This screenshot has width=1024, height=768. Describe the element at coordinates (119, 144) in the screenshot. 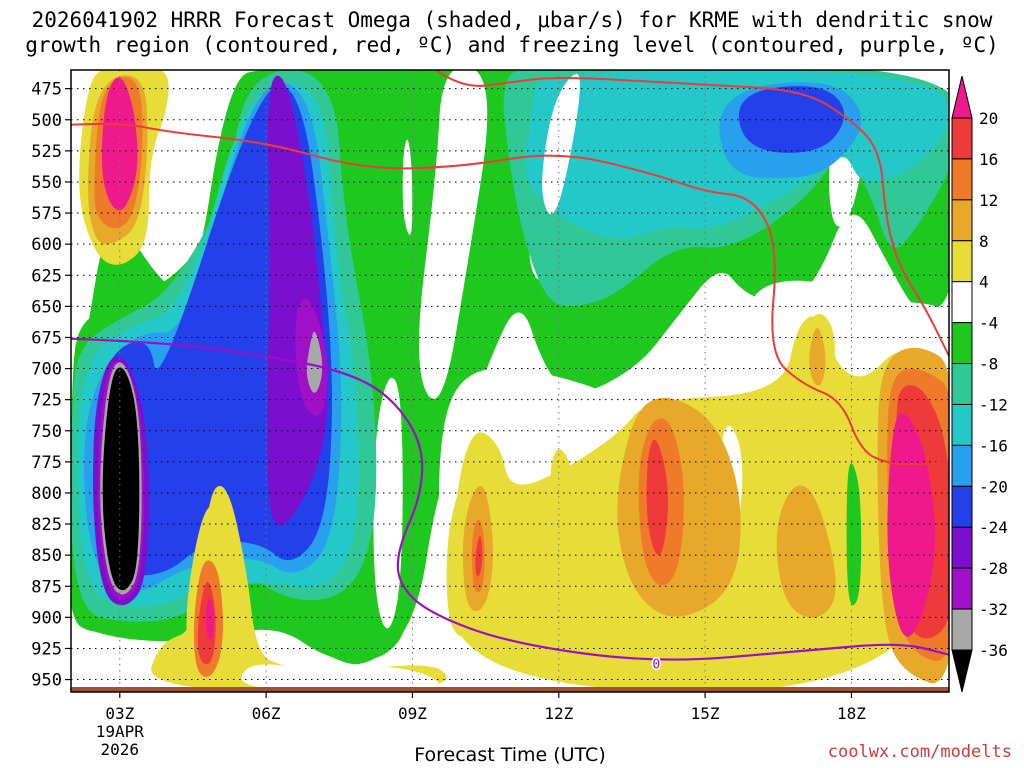

I see `pink-upper-left` at that location.